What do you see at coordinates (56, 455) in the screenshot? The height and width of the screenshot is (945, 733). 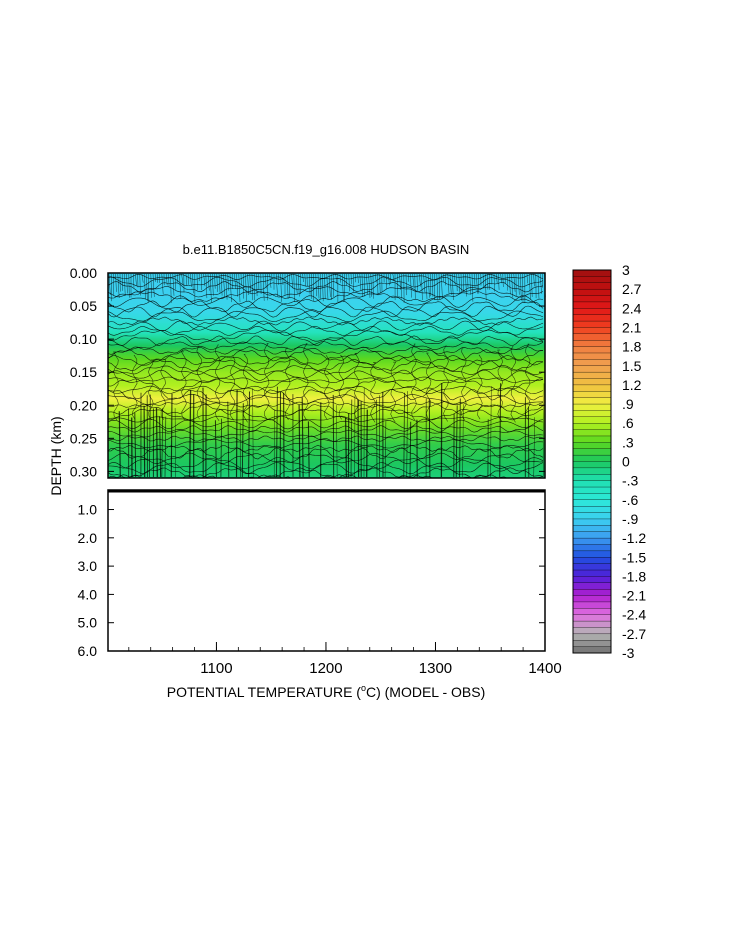 I see `y-axis-label: DEPTH (km)` at bounding box center [56, 455].